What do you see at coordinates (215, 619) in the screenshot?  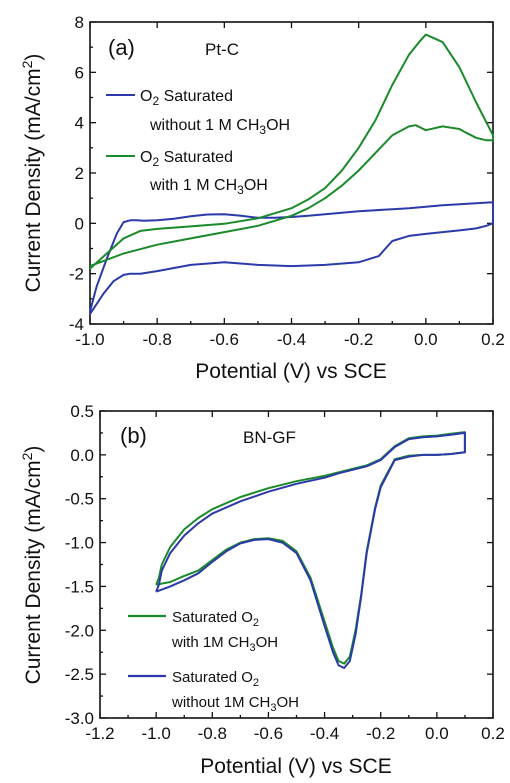 I see `legend-b-entry-0-line1: Saturated O2` at bounding box center [215, 619].